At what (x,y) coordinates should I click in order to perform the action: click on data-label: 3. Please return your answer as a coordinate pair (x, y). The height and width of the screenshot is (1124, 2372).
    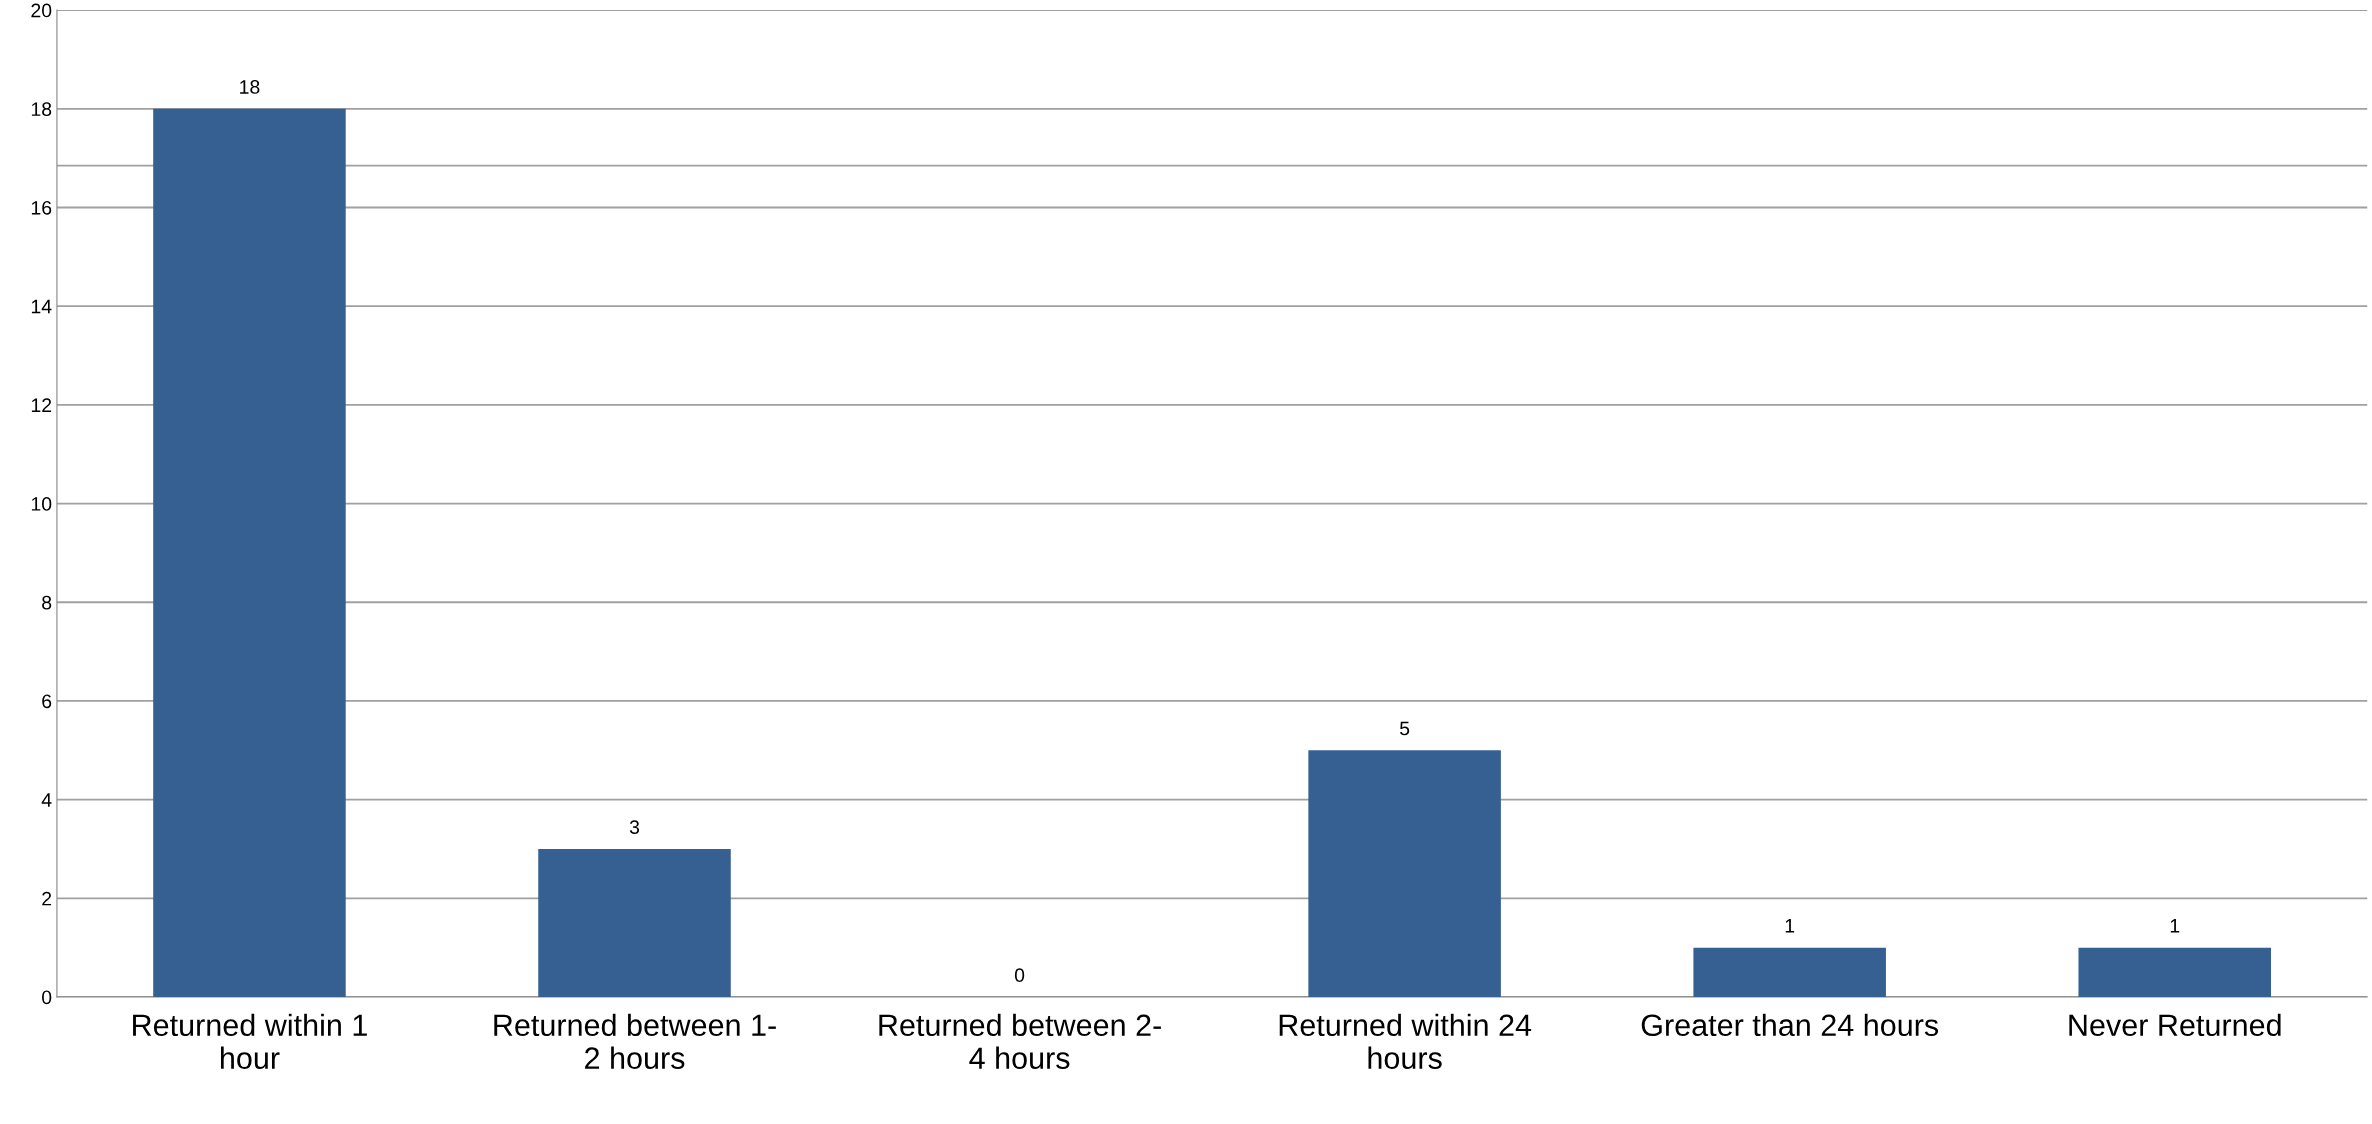
    Looking at the image, I should click on (634, 827).